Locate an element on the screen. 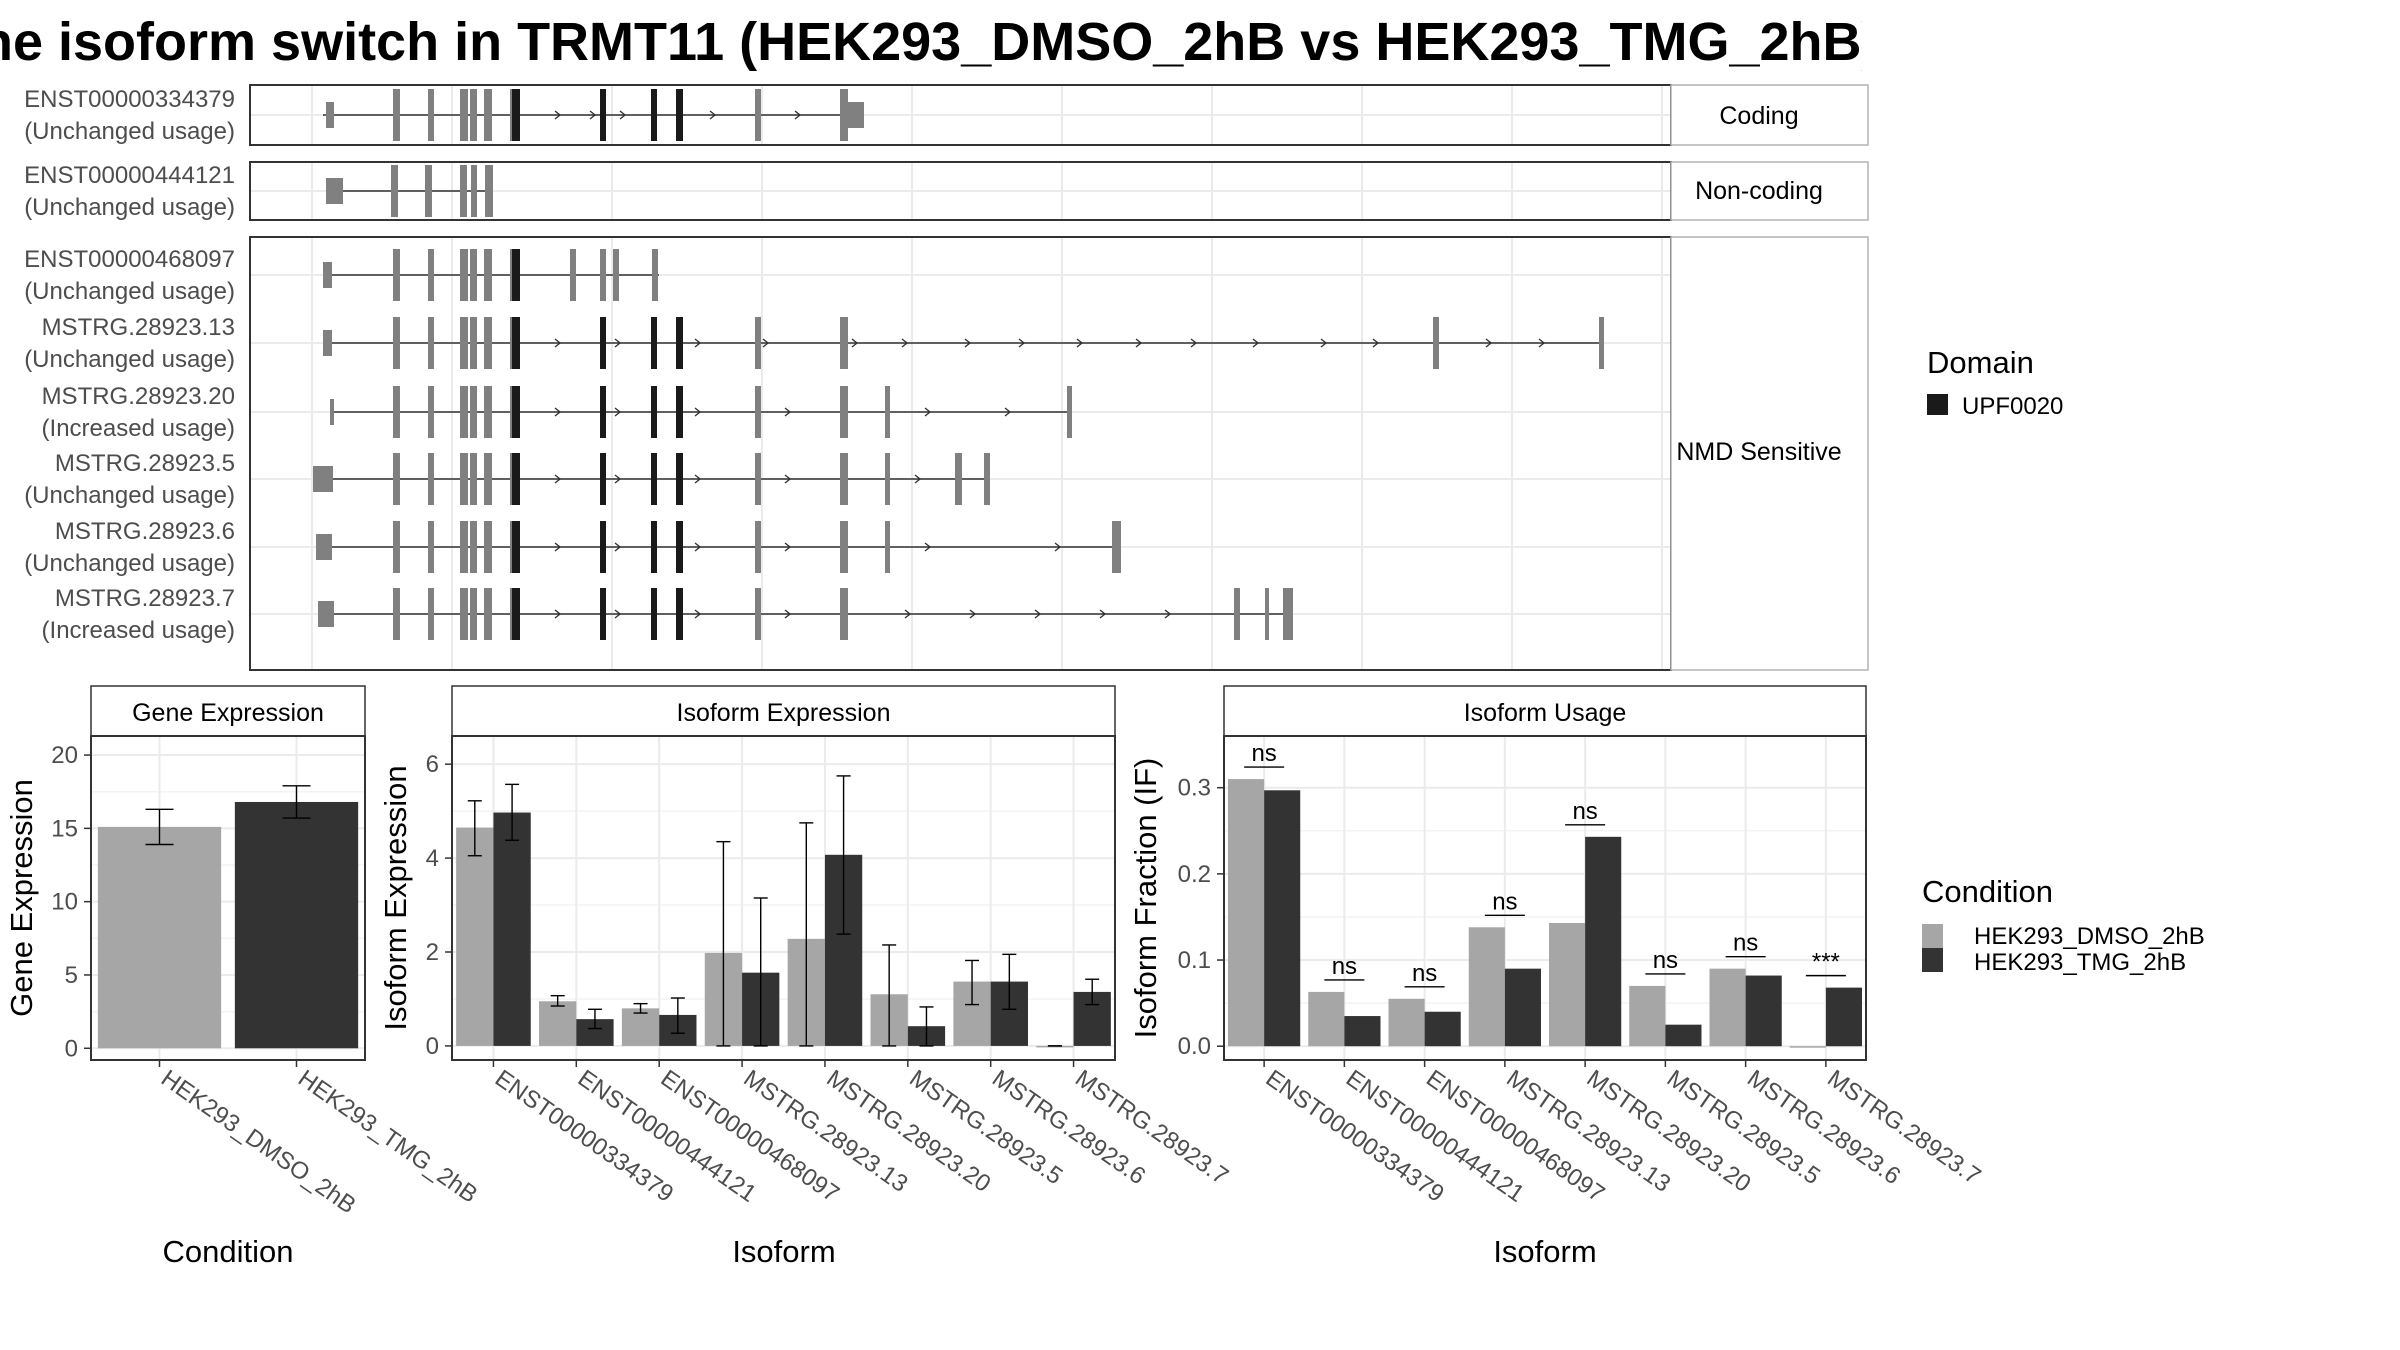 This screenshot has width=2400, height=1350. y-tick-label: 4 is located at coordinates (432, 858).